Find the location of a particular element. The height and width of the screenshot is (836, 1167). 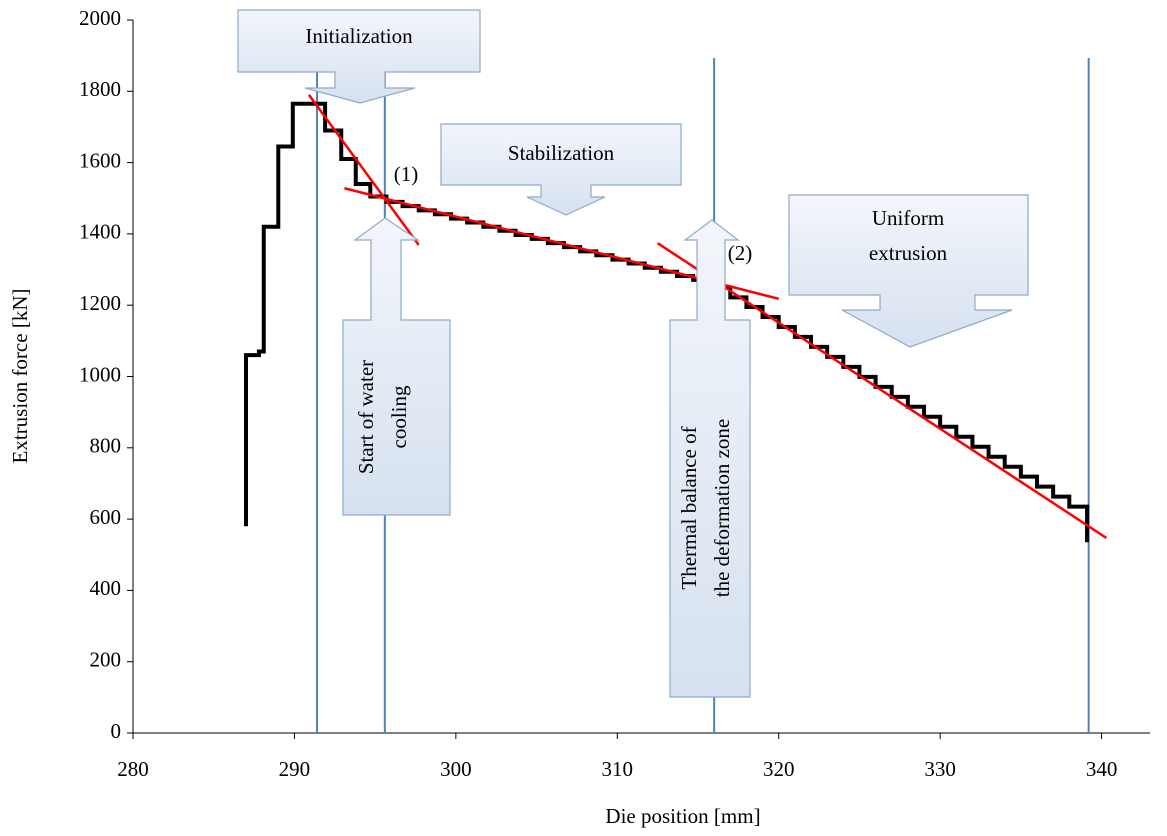

x-axis-label: Die position [mm] is located at coordinates (682, 816).